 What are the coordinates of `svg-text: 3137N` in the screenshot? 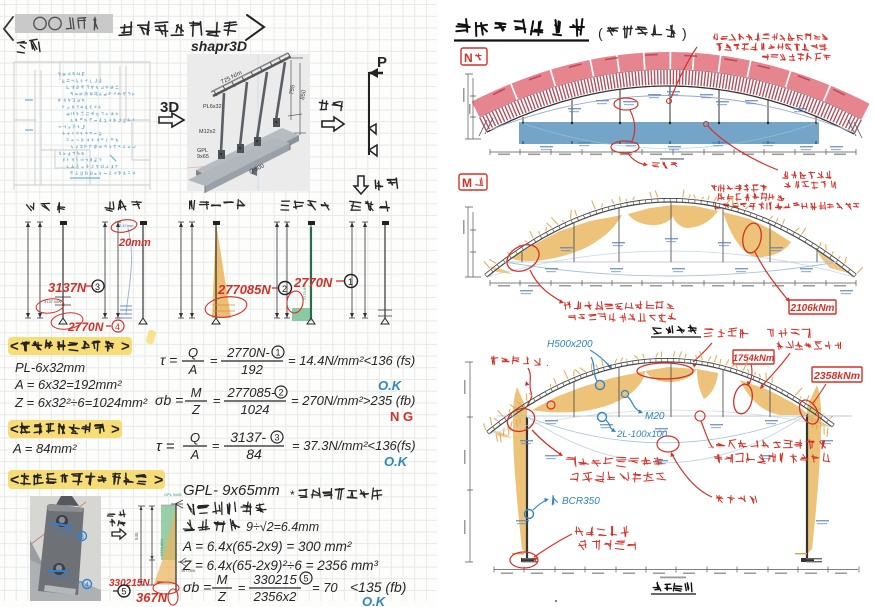 It's located at (67, 287).